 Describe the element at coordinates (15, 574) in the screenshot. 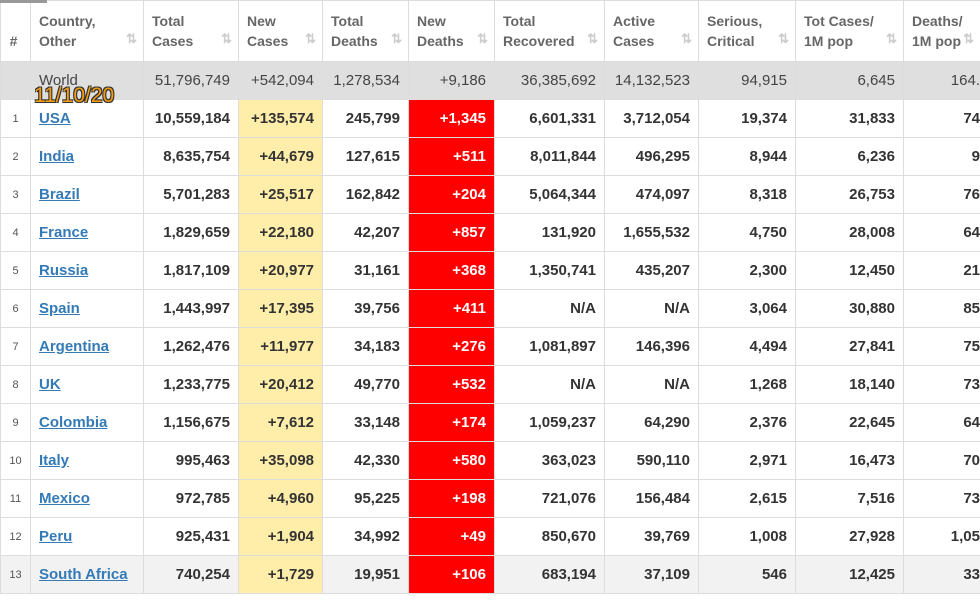

I see `rank-cell: 13` at that location.